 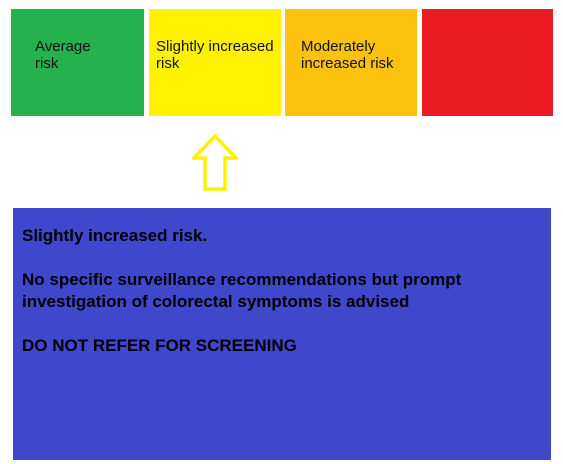 What do you see at coordinates (487, 62) in the screenshot?
I see `risk-level-high` at bounding box center [487, 62].